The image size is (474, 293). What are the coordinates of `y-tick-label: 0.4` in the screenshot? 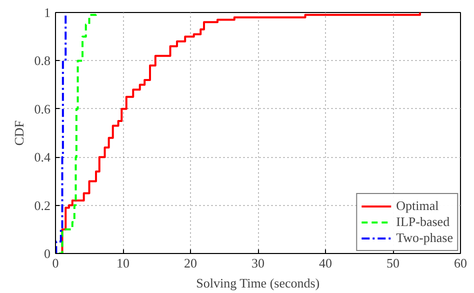 It's located at (42, 157).